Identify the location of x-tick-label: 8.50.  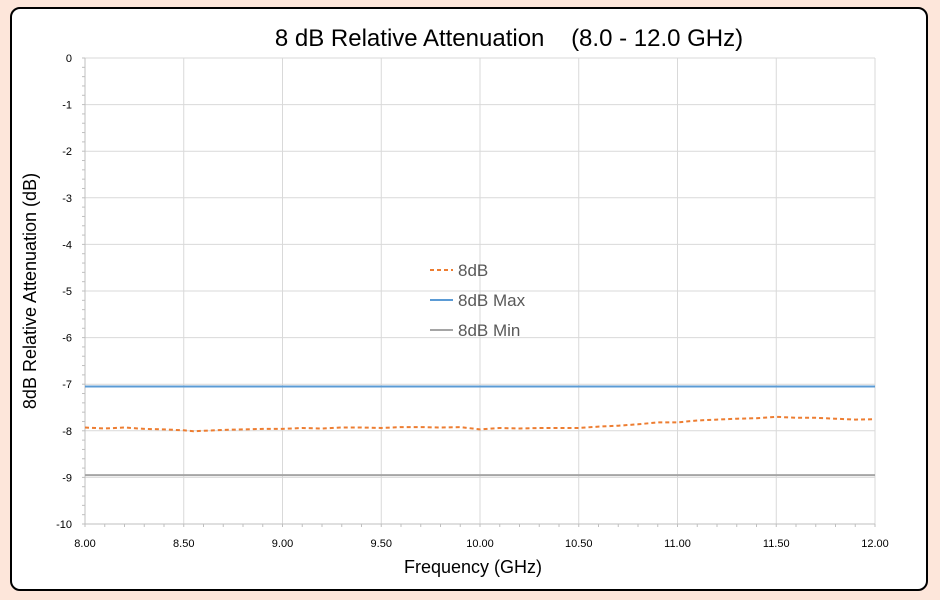
(183, 544).